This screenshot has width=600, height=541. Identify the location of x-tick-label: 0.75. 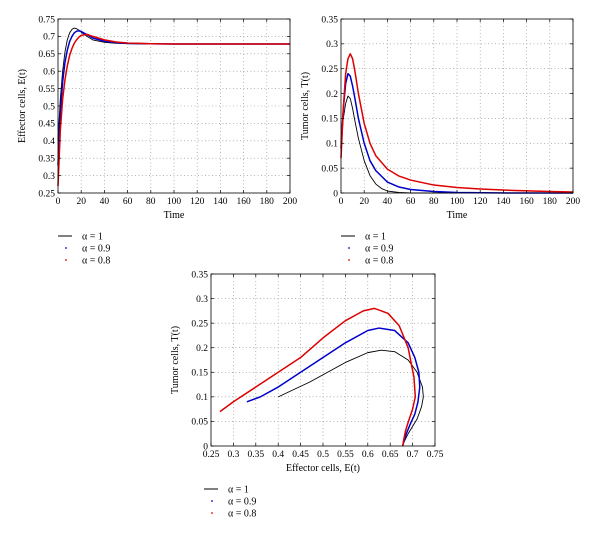
(435, 455).